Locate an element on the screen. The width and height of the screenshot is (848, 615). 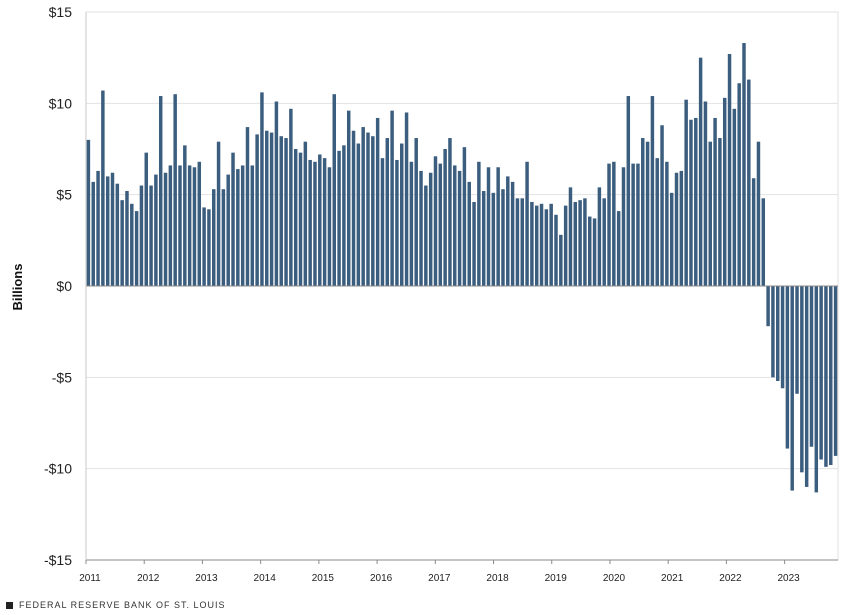
y-tick-label: $10 is located at coordinates (61, 103).